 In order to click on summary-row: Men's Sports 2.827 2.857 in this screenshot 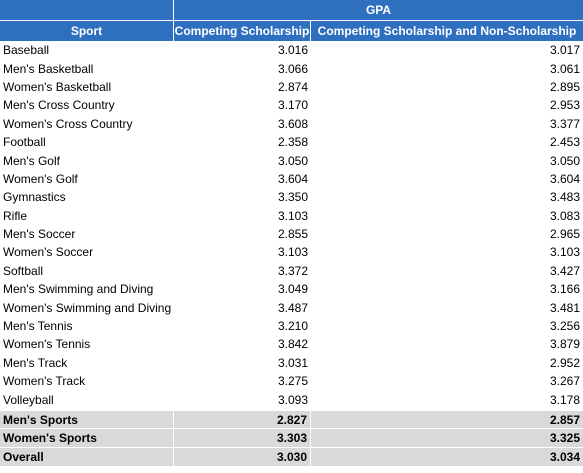, I will do `click(291, 418)`.